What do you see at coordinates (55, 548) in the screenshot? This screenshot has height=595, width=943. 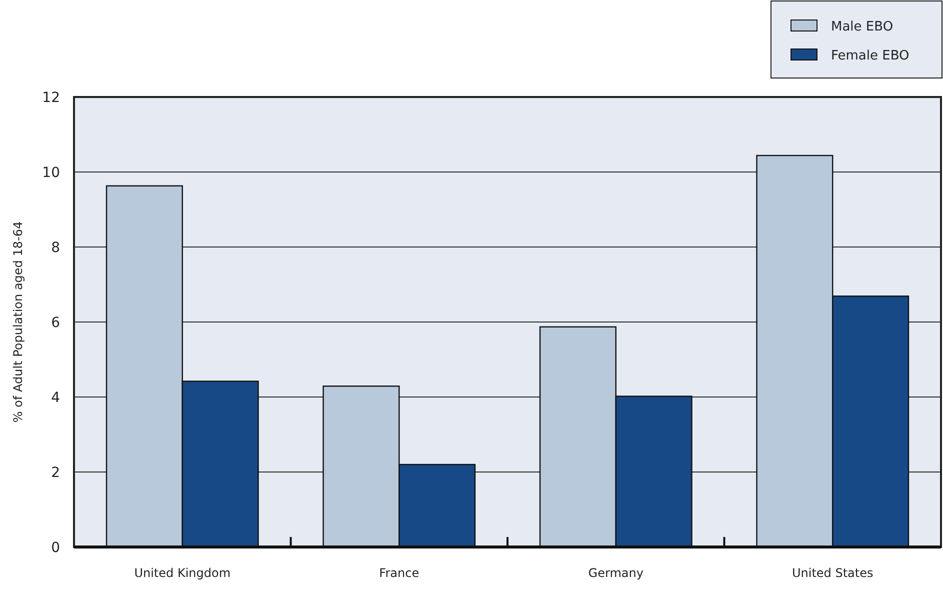 I see `y-tick-label: 0` at bounding box center [55, 548].